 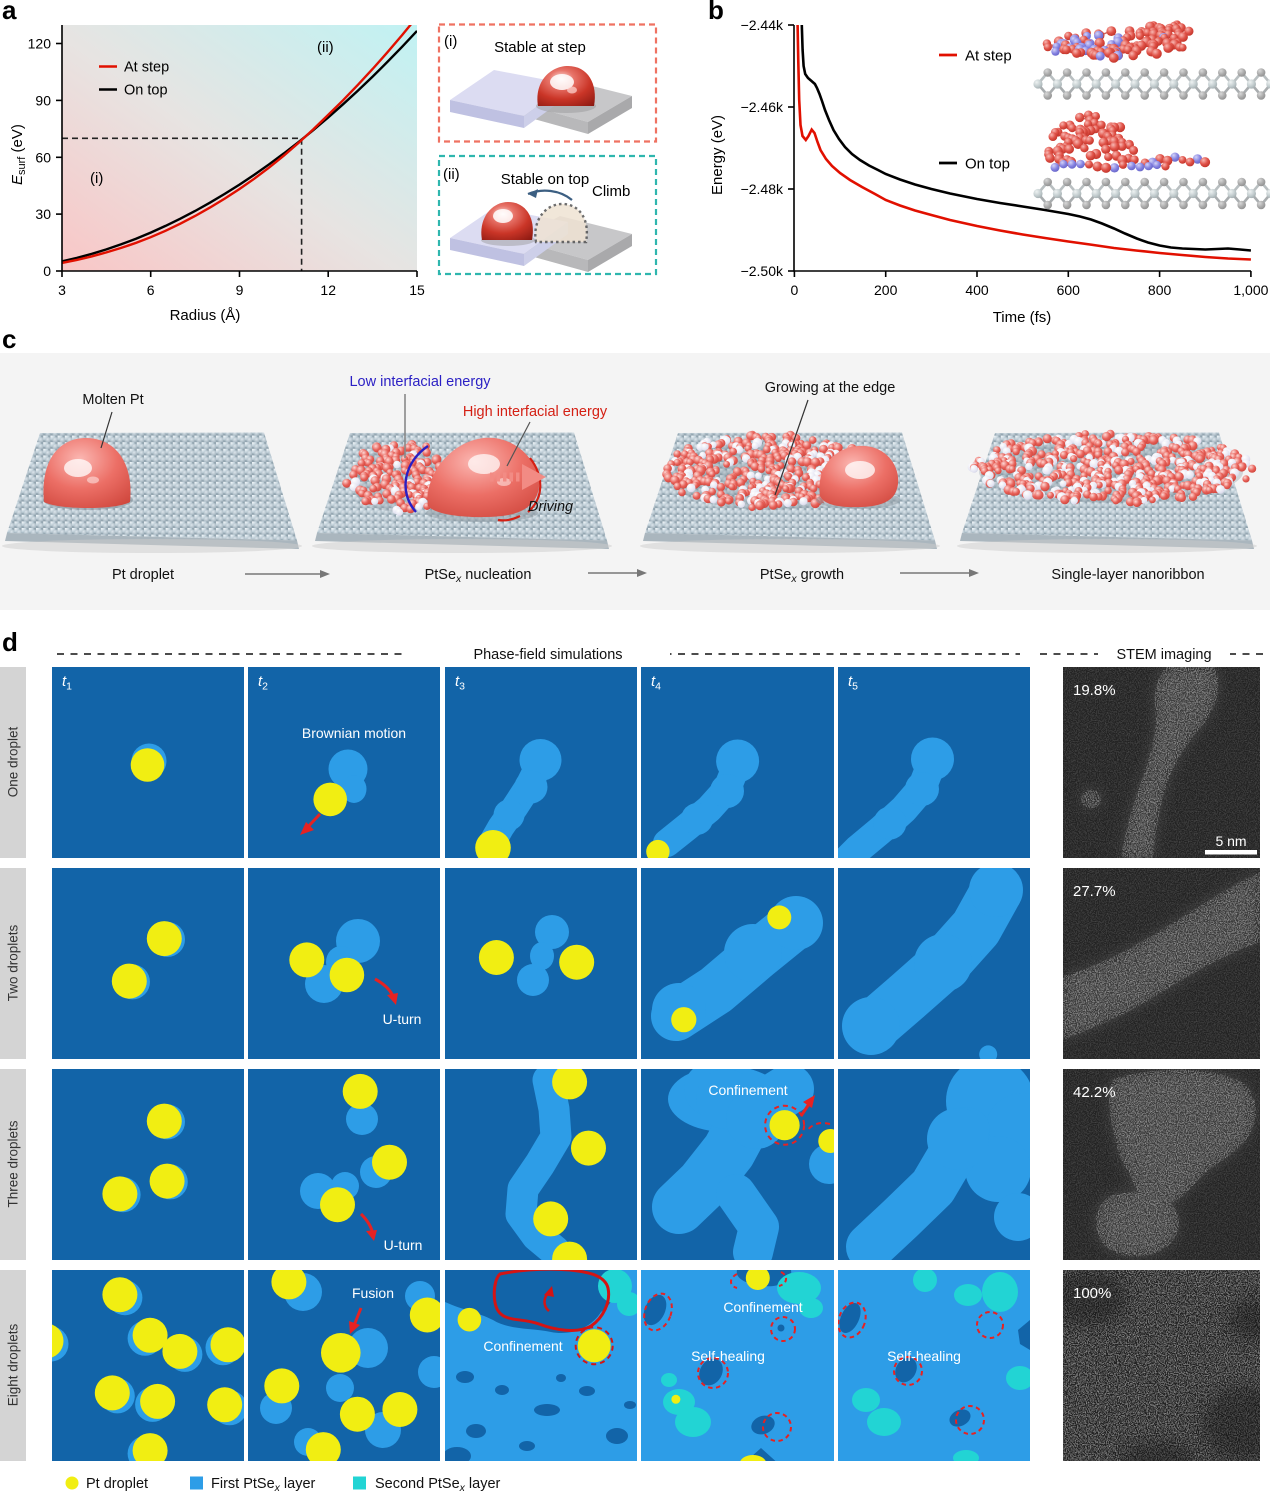 What do you see at coordinates (762, 189) in the screenshot?
I see `svg-text: −2.48k` at bounding box center [762, 189].